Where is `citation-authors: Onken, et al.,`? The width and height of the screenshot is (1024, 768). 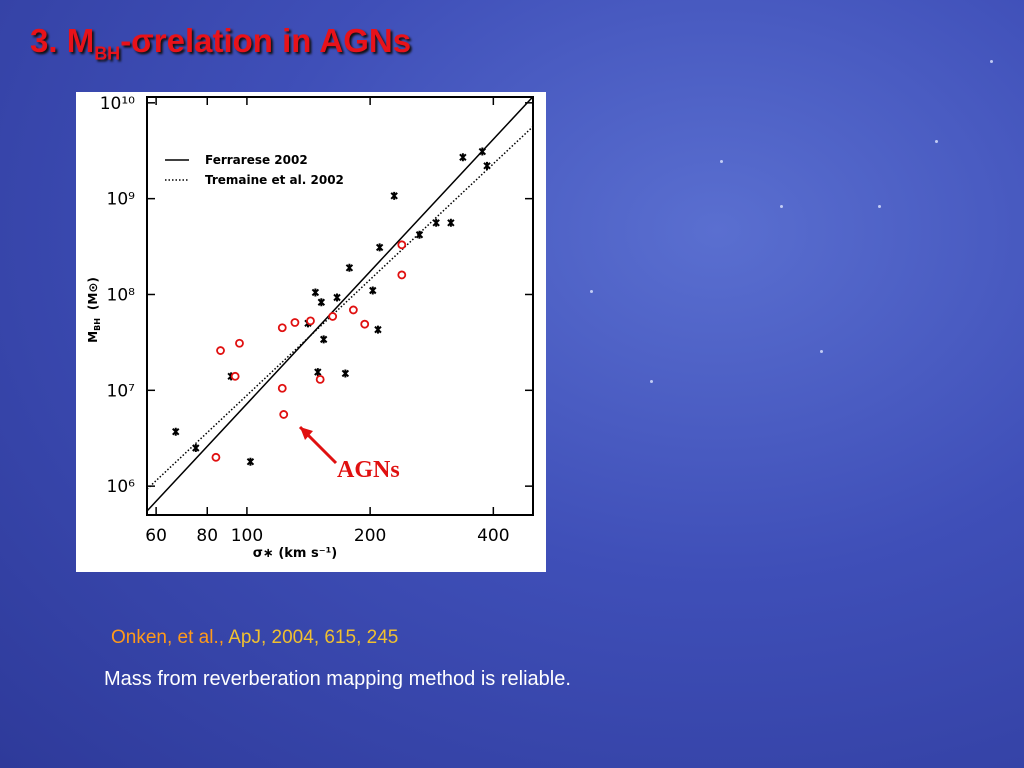 citation-authors: Onken, et al., is located at coordinates (168, 637).